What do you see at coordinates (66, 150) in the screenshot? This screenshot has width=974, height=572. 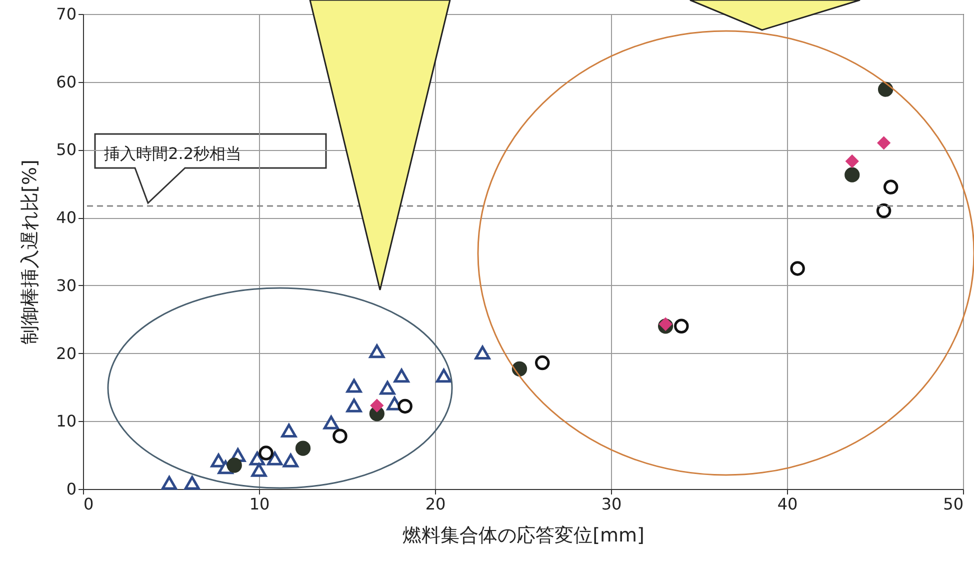 I see `y-tick-label: 50` at bounding box center [66, 150].